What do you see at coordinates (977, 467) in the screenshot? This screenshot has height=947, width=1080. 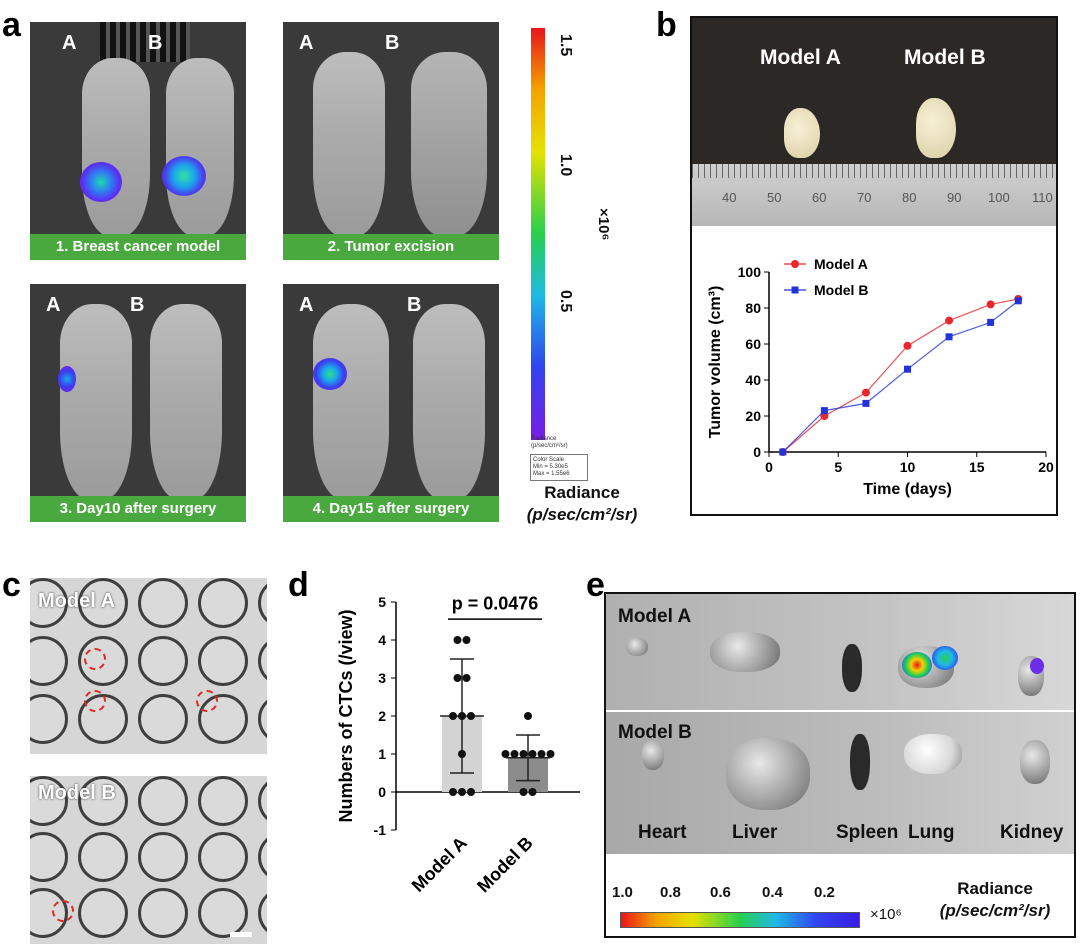 I see `x-tick-label: 15` at bounding box center [977, 467].